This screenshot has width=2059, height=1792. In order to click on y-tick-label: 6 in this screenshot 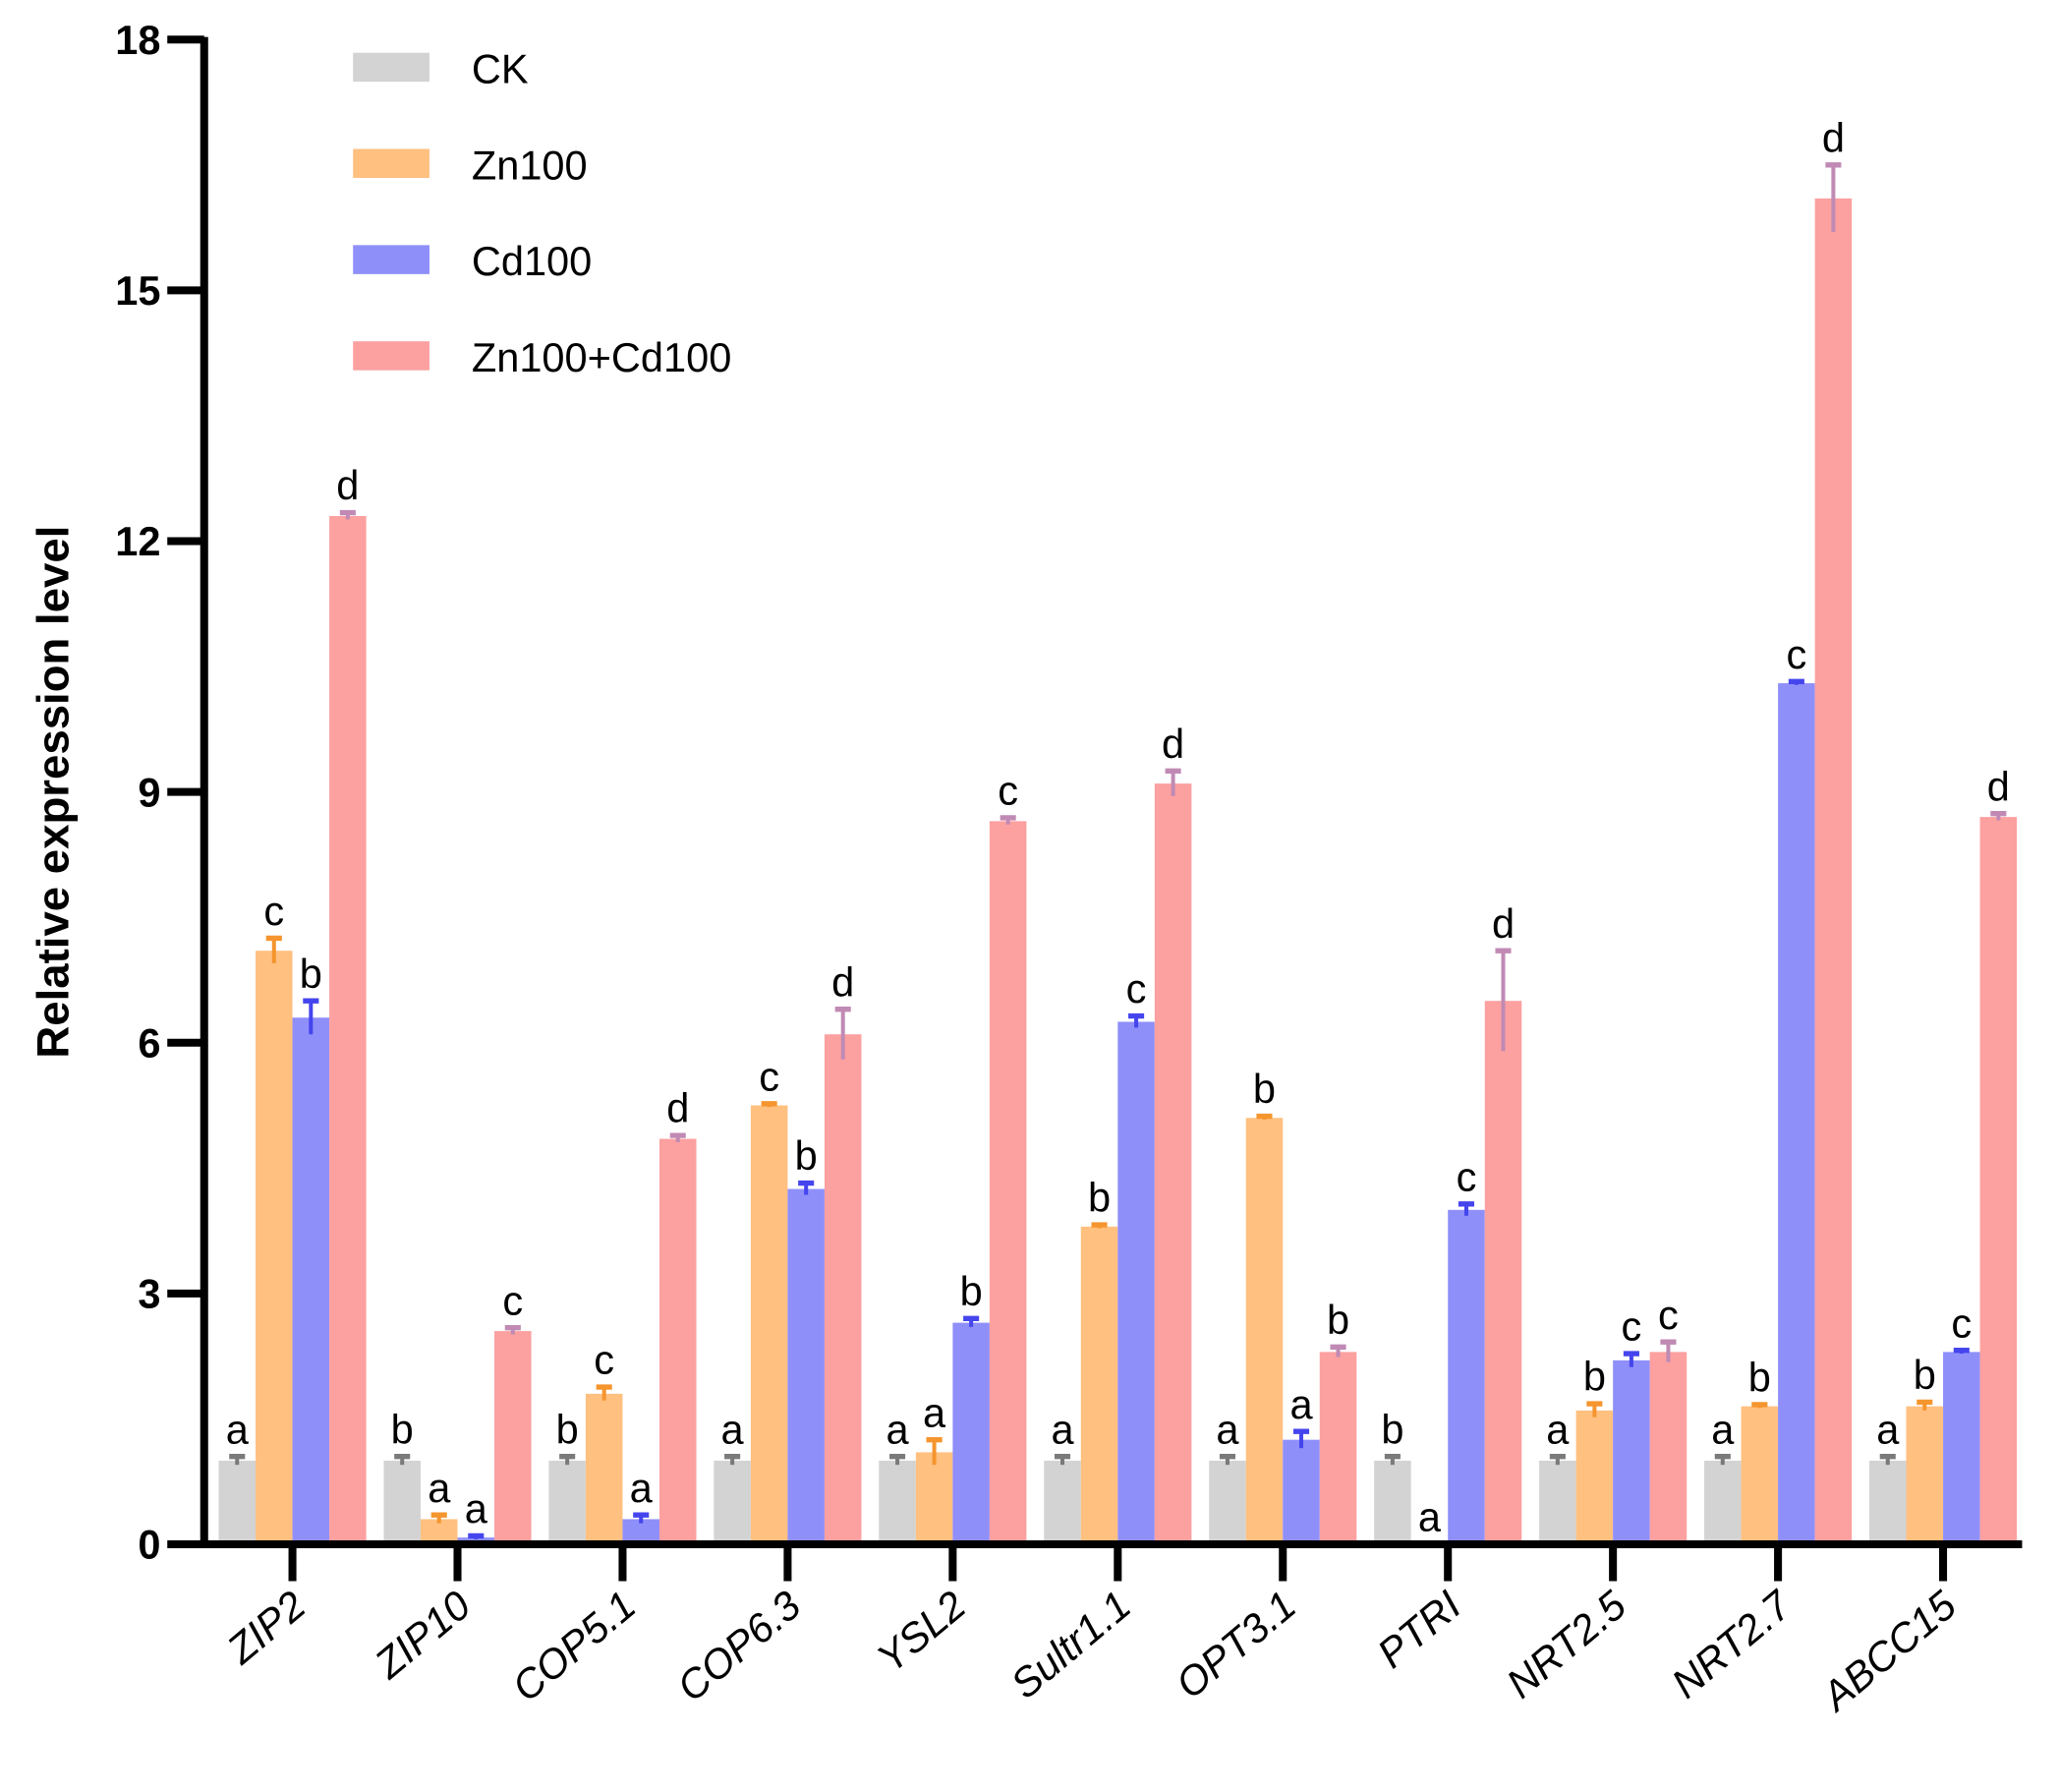, I will do `click(149, 1042)`.